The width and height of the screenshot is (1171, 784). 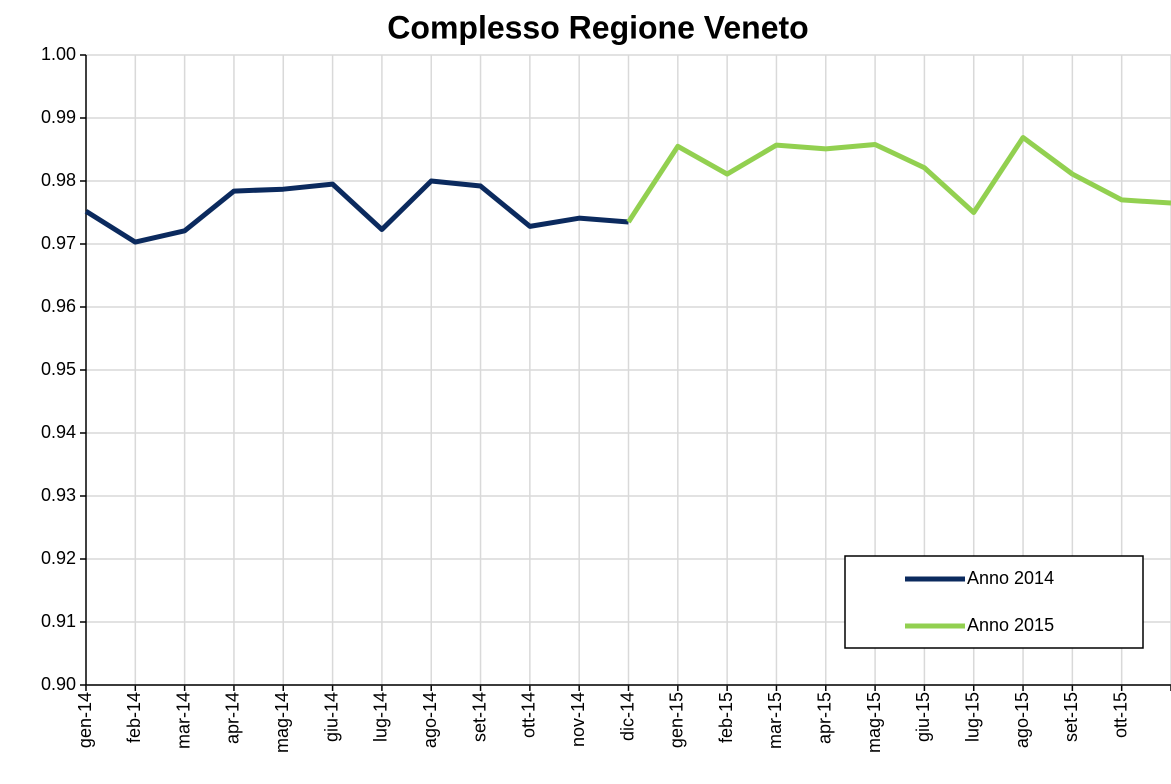 What do you see at coordinates (726, 717) in the screenshot?
I see `x-tick-label: feb-15` at bounding box center [726, 717].